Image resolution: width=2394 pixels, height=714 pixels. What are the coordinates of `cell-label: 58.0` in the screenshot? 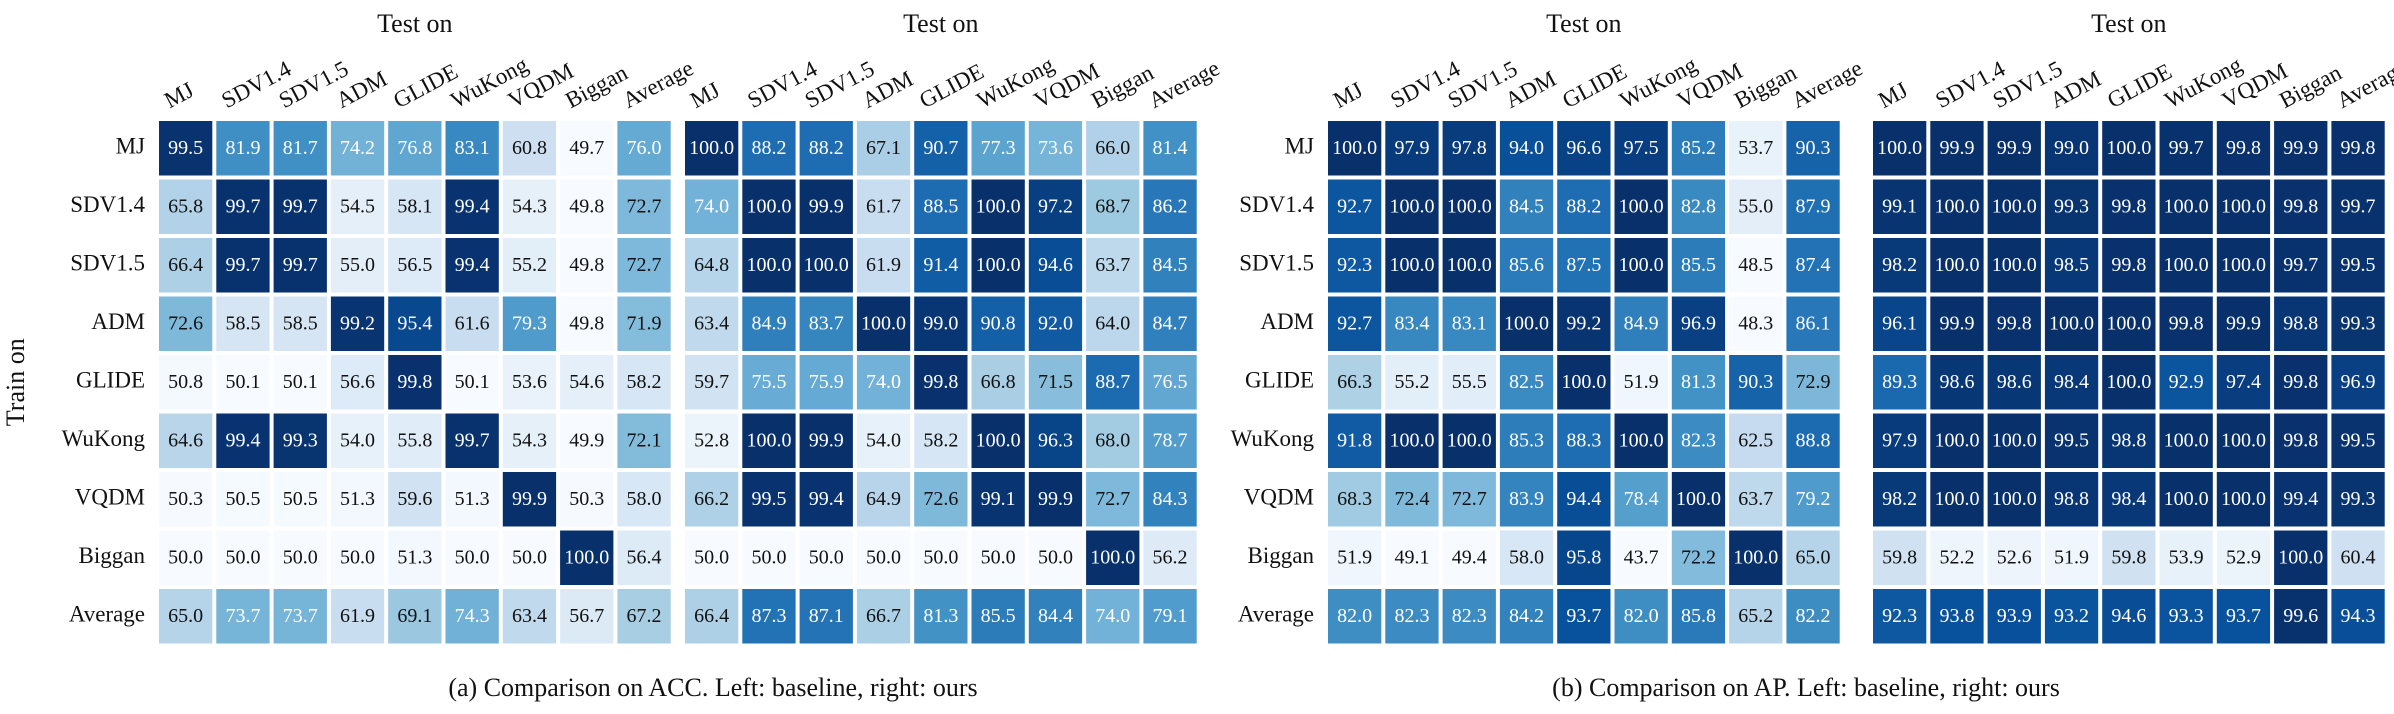 It's located at (1526, 557).